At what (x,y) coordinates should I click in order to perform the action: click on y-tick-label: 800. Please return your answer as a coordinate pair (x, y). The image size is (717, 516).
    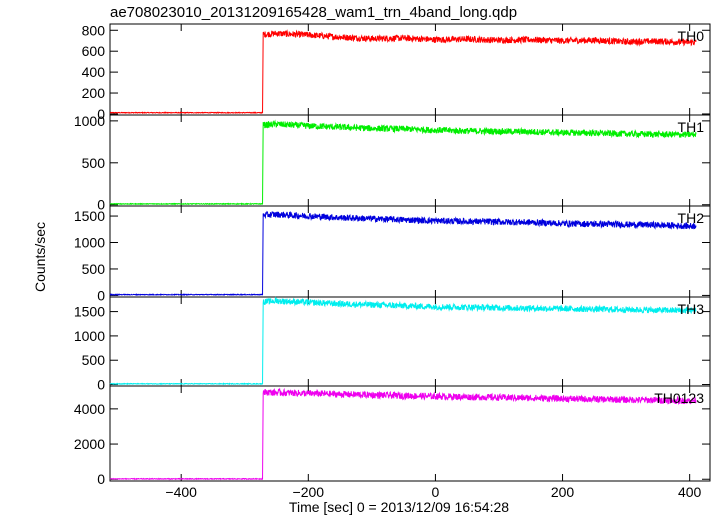
    Looking at the image, I should click on (94, 30).